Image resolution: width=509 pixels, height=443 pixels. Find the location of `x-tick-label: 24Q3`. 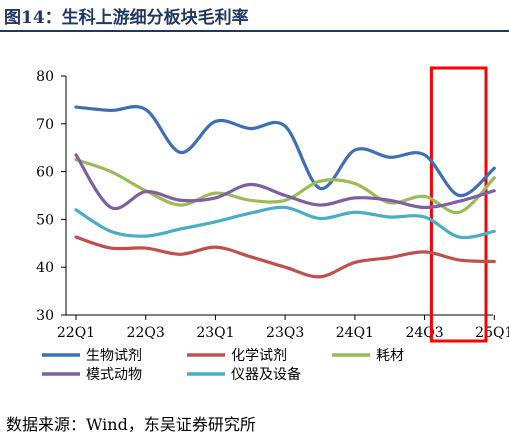

x-tick-label: 24Q3 is located at coordinates (424, 333).